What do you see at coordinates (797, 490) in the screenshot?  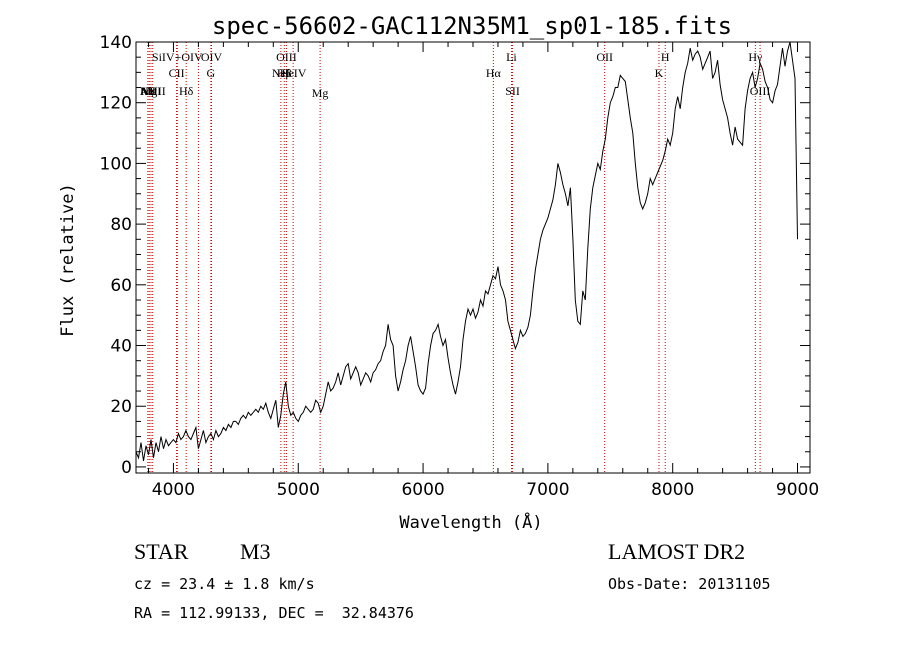 I see `x-tick-label: 9000` at bounding box center [797, 490].